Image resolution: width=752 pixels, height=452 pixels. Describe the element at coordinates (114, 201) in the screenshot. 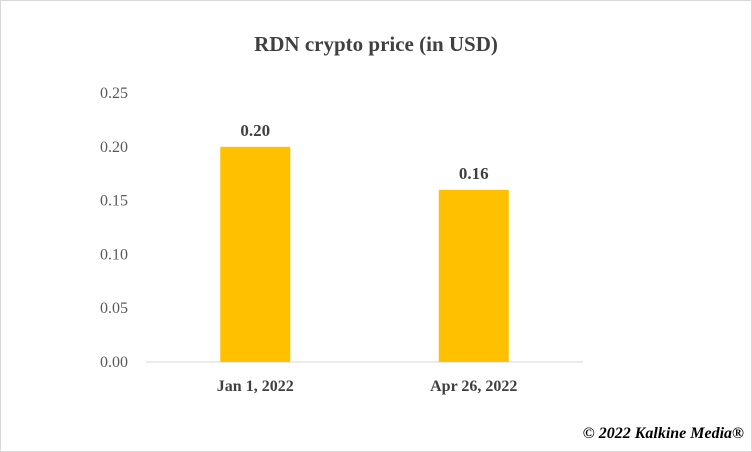

I see `y-tick-label: 0.15` at that location.